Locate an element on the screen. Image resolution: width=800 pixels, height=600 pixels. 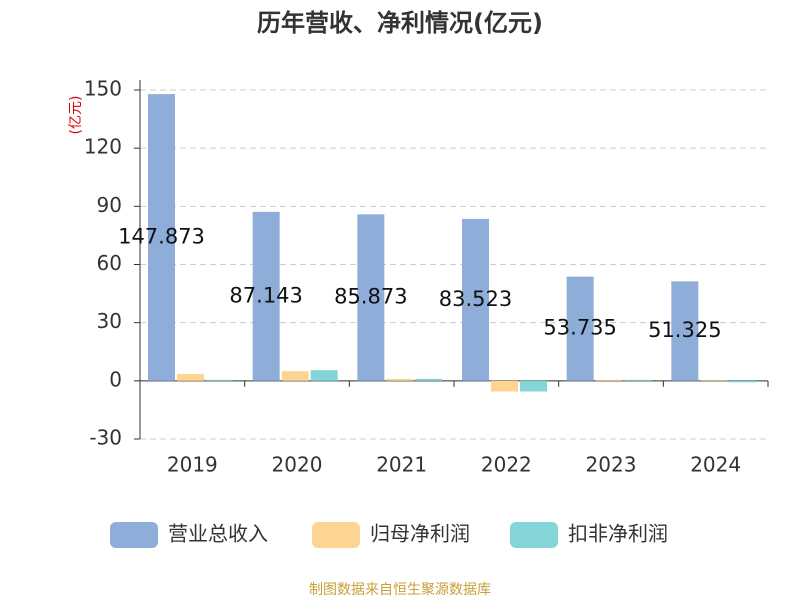
y-tick-label: 0 is located at coordinates (115, 379).